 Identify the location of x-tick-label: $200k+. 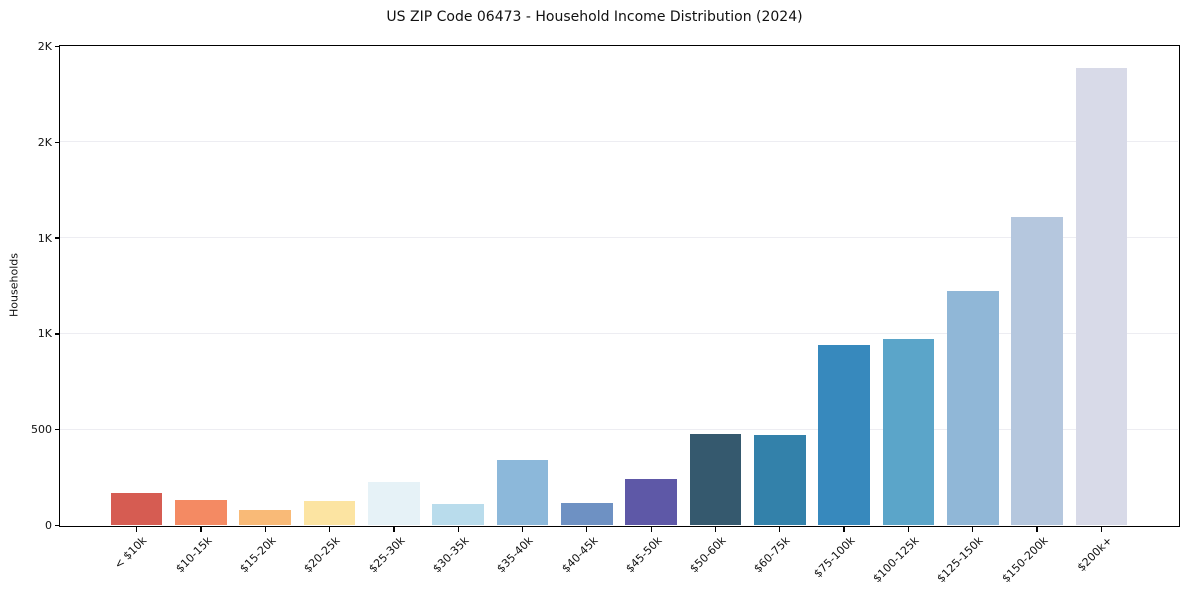
(1094, 554).